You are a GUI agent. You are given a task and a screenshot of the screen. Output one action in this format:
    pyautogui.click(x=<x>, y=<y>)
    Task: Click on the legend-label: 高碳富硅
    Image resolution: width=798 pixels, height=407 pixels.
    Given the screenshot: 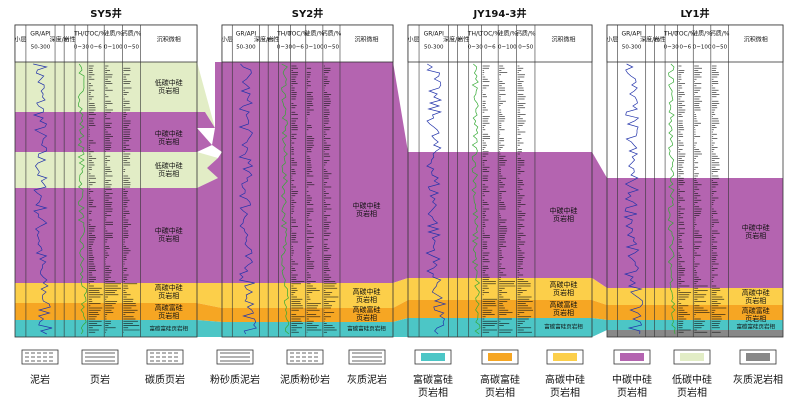 What is the action you would take?
    pyautogui.click(x=500, y=379)
    